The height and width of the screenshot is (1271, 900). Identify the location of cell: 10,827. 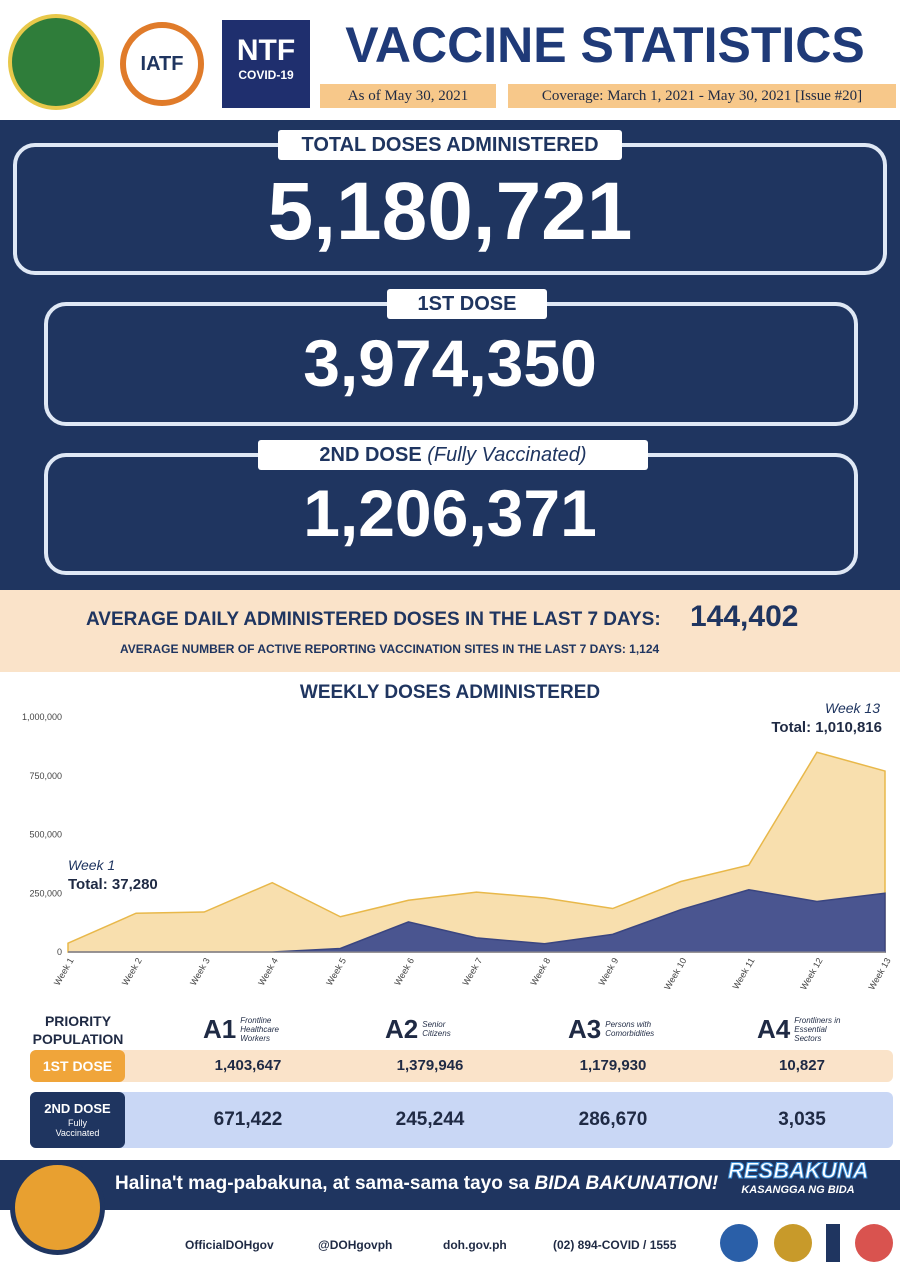
(802, 1065).